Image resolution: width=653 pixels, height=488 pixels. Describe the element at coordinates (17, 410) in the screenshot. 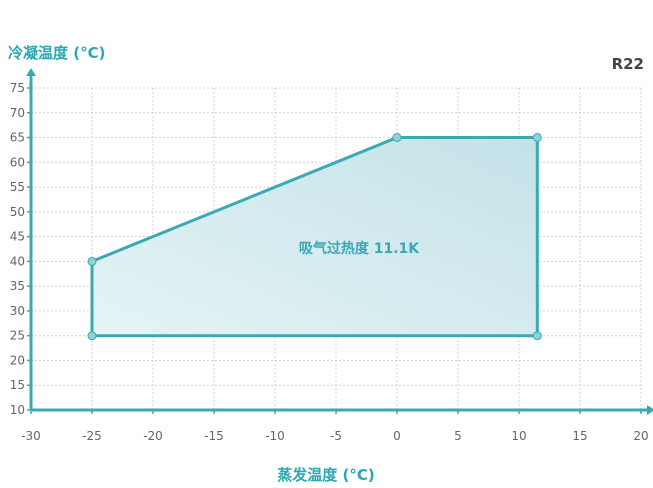

I see `y-tick-label: 10` at that location.